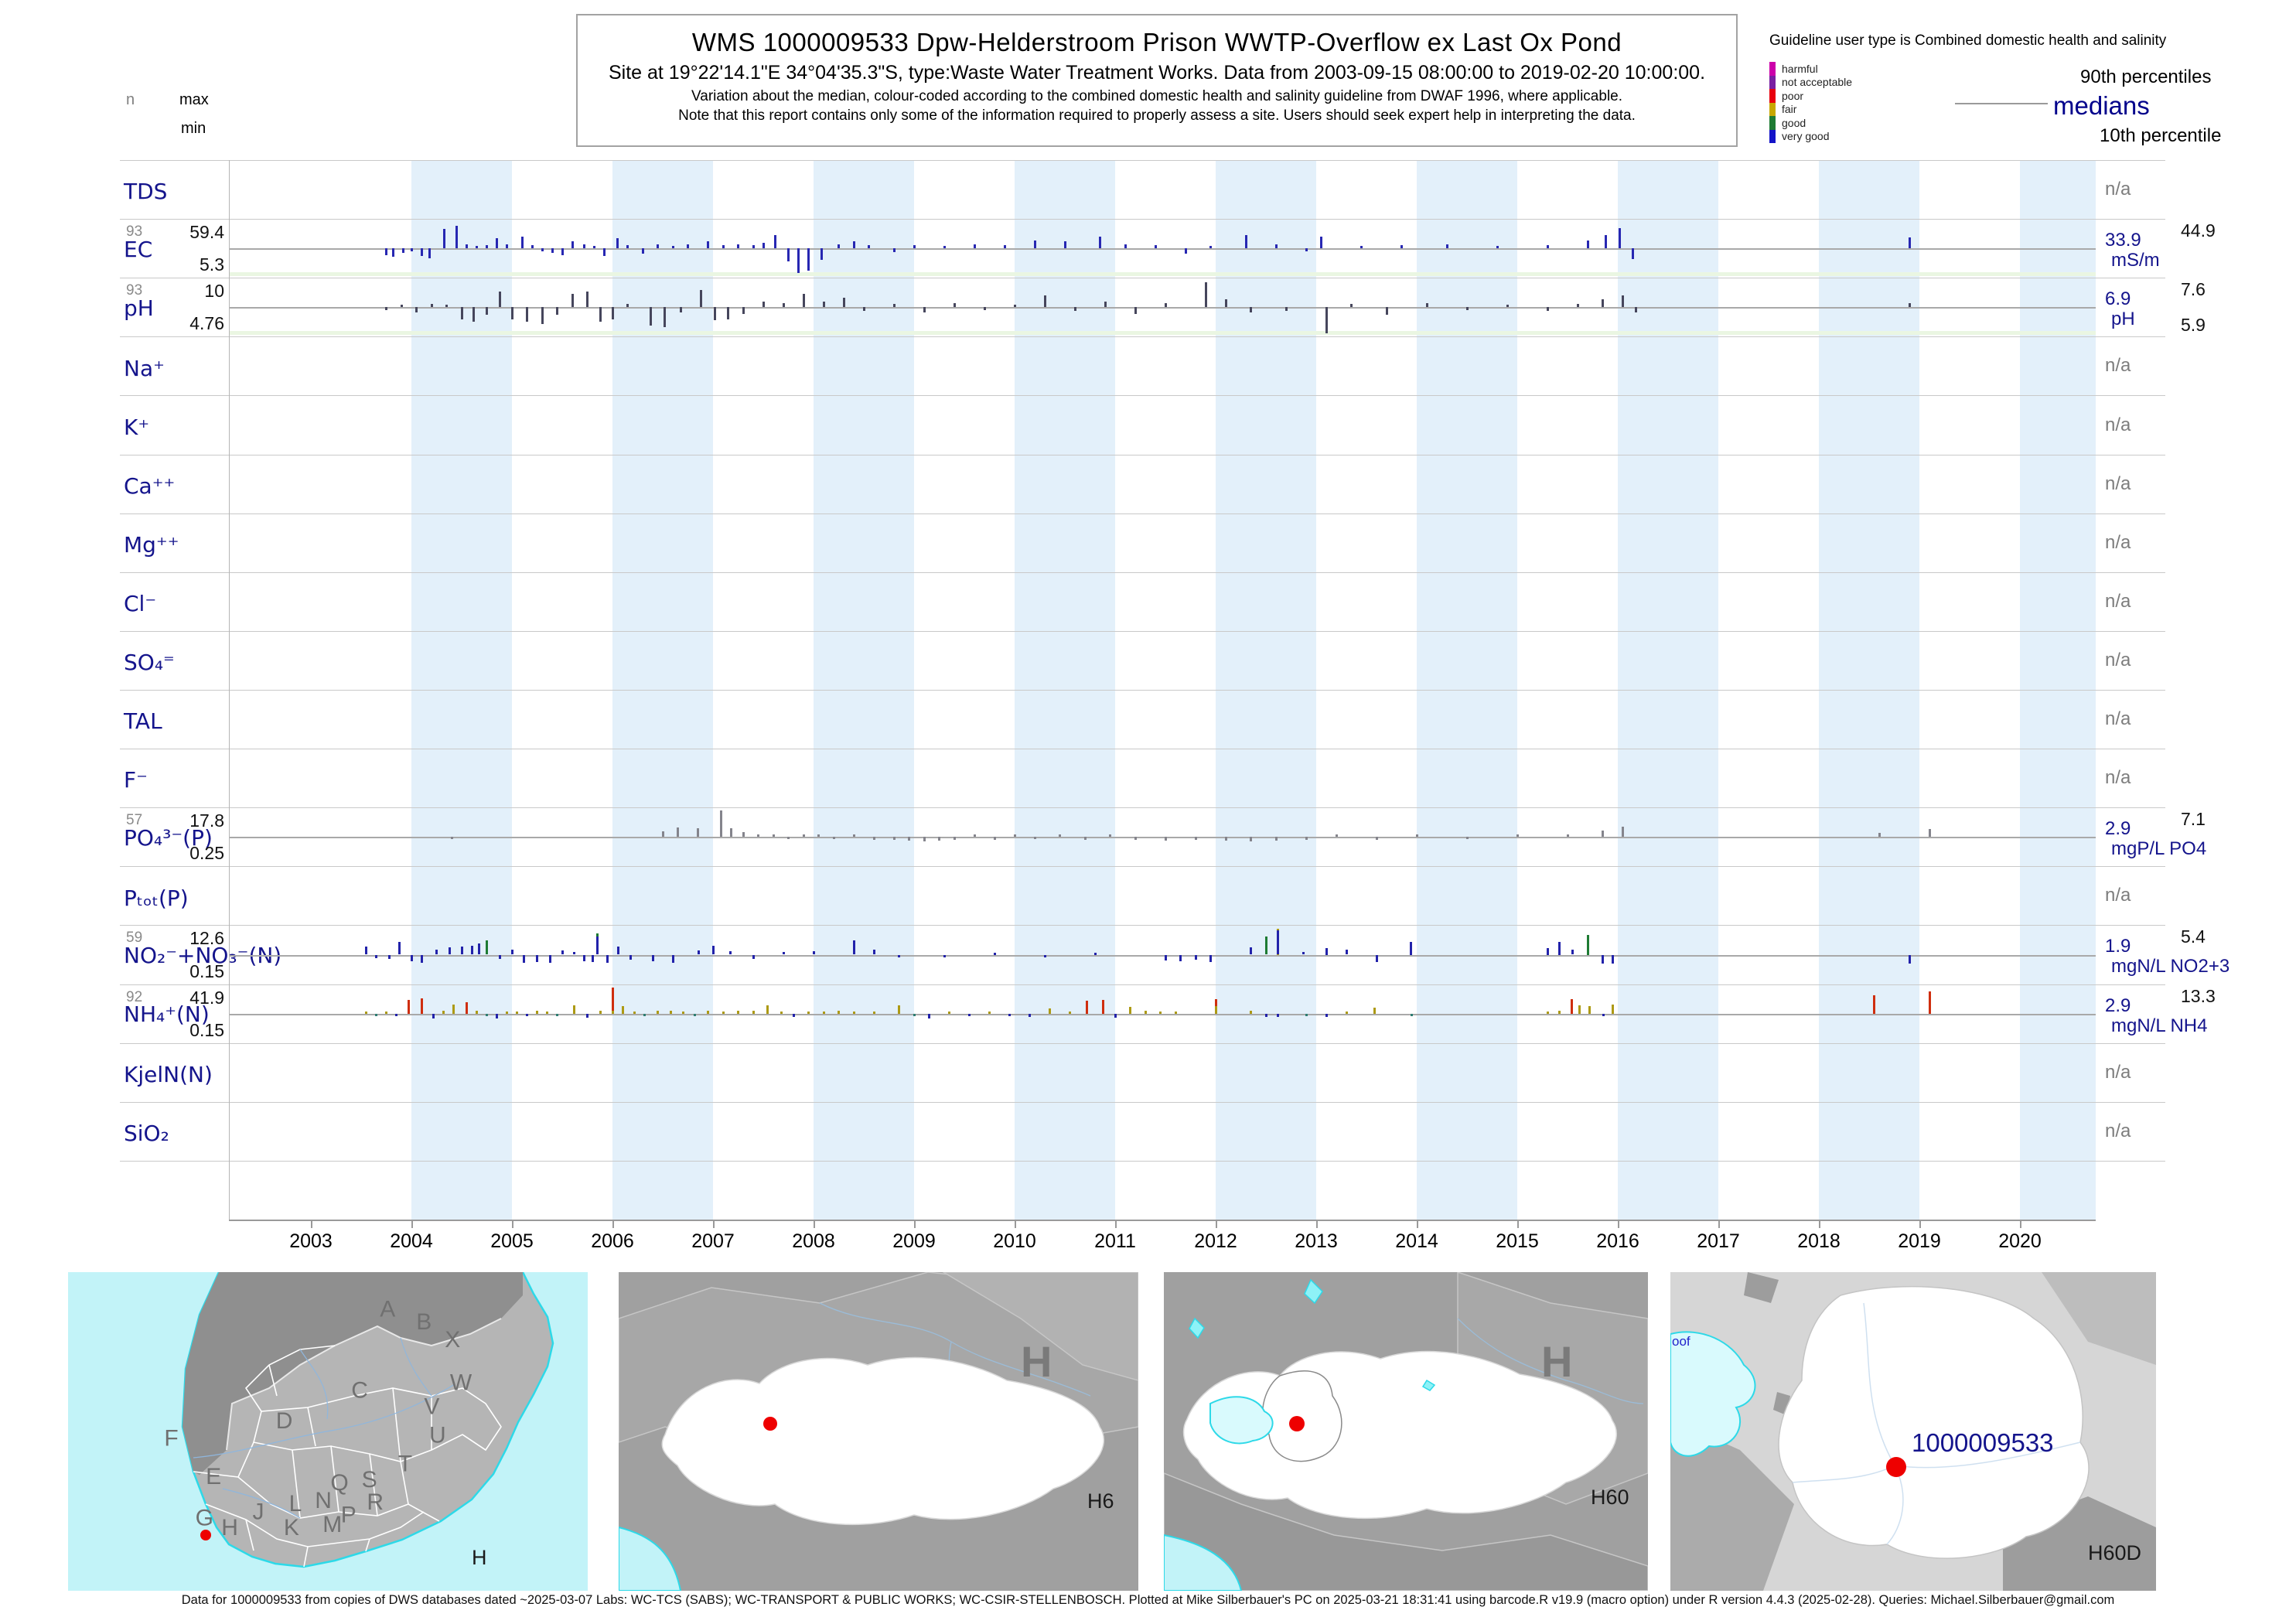  What do you see at coordinates (212, 264) in the screenshot?
I see `row-min-value: 5.3` at bounding box center [212, 264].